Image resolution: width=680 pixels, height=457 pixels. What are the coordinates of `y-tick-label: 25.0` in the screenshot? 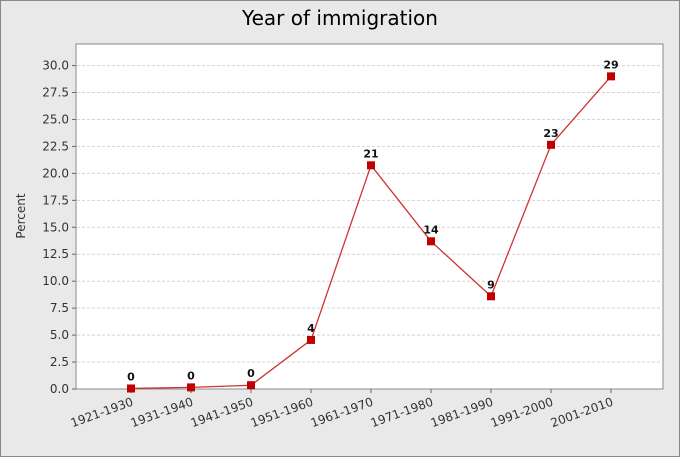 It's located at (55, 119).